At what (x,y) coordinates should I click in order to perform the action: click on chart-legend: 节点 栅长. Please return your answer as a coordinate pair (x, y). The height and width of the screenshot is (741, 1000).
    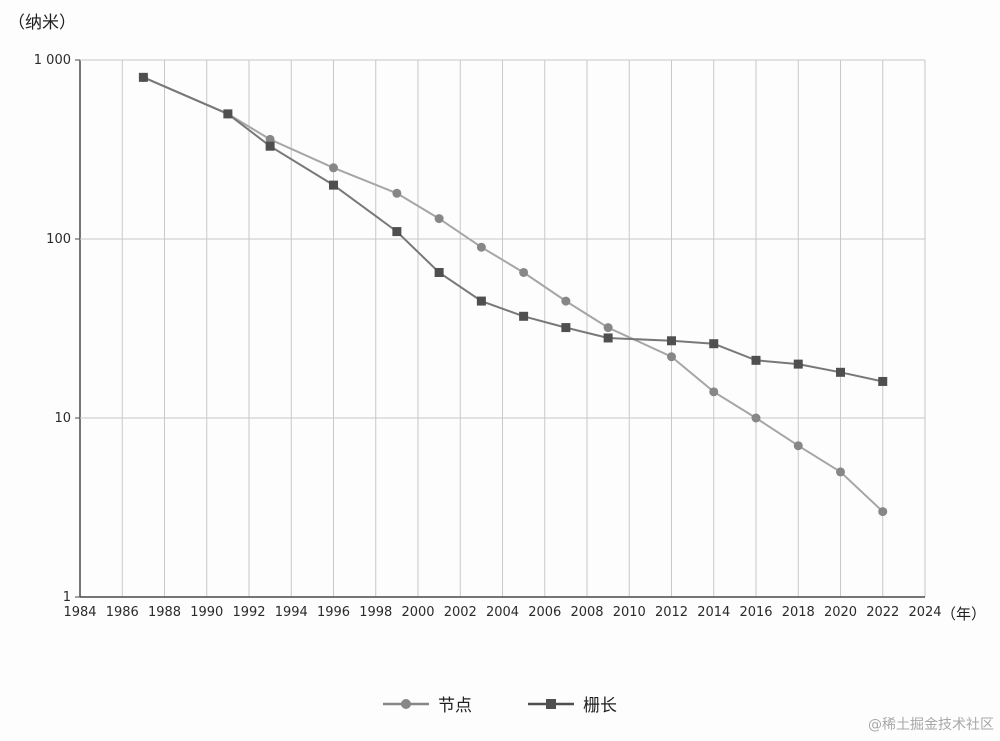
    Looking at the image, I should click on (500, 703).